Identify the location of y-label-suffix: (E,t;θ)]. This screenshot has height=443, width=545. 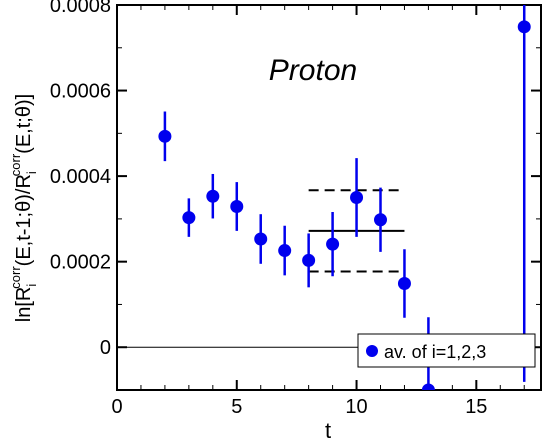
(24, 124).